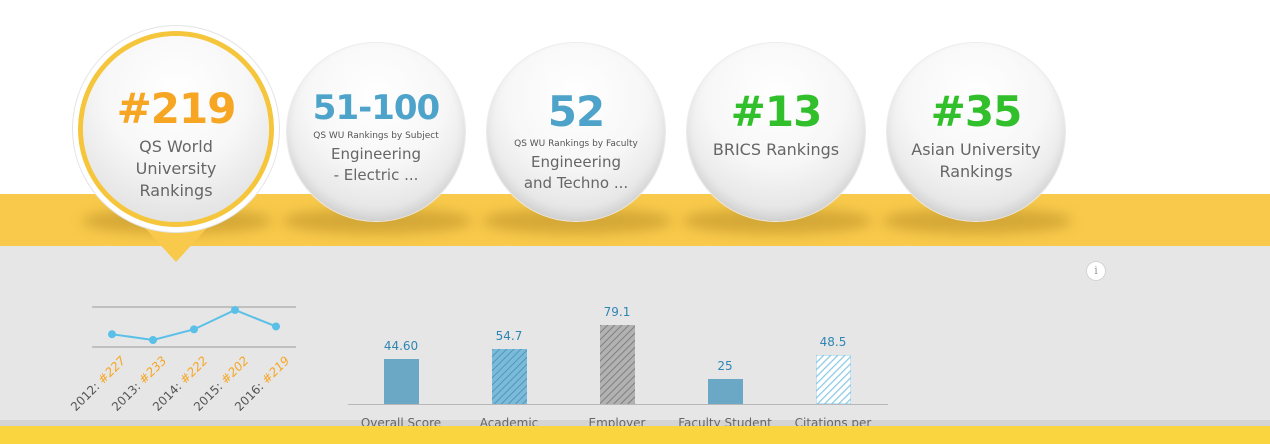 This screenshot has height=444, width=1270. What do you see at coordinates (401, 421) in the screenshot?
I see `bar-category-label: Overall Score` at bounding box center [401, 421].